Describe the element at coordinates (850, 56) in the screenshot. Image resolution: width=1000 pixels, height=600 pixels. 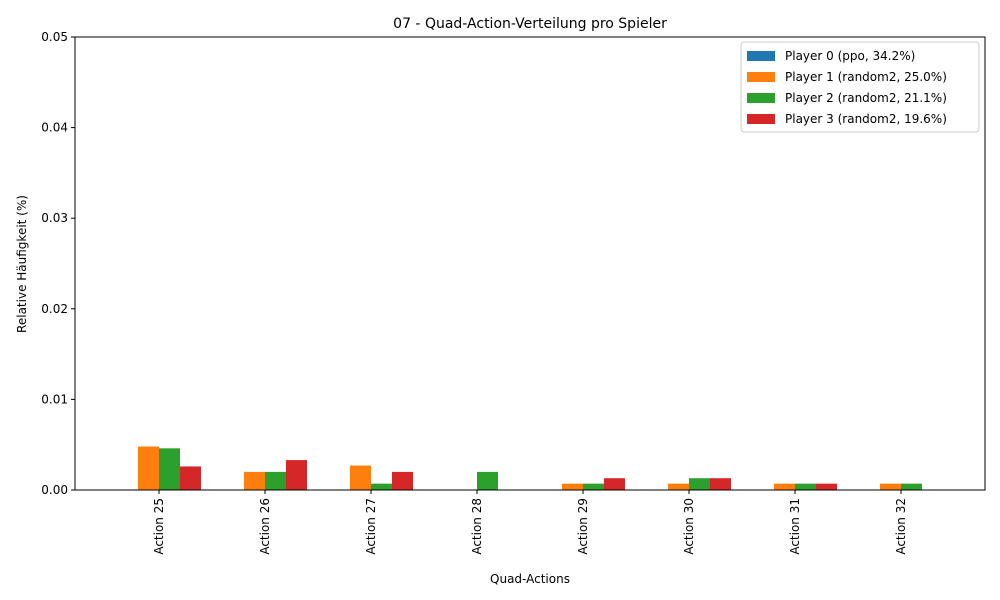
I see `legend-entry: Player 0 (ppo, 34.2%)` at that location.